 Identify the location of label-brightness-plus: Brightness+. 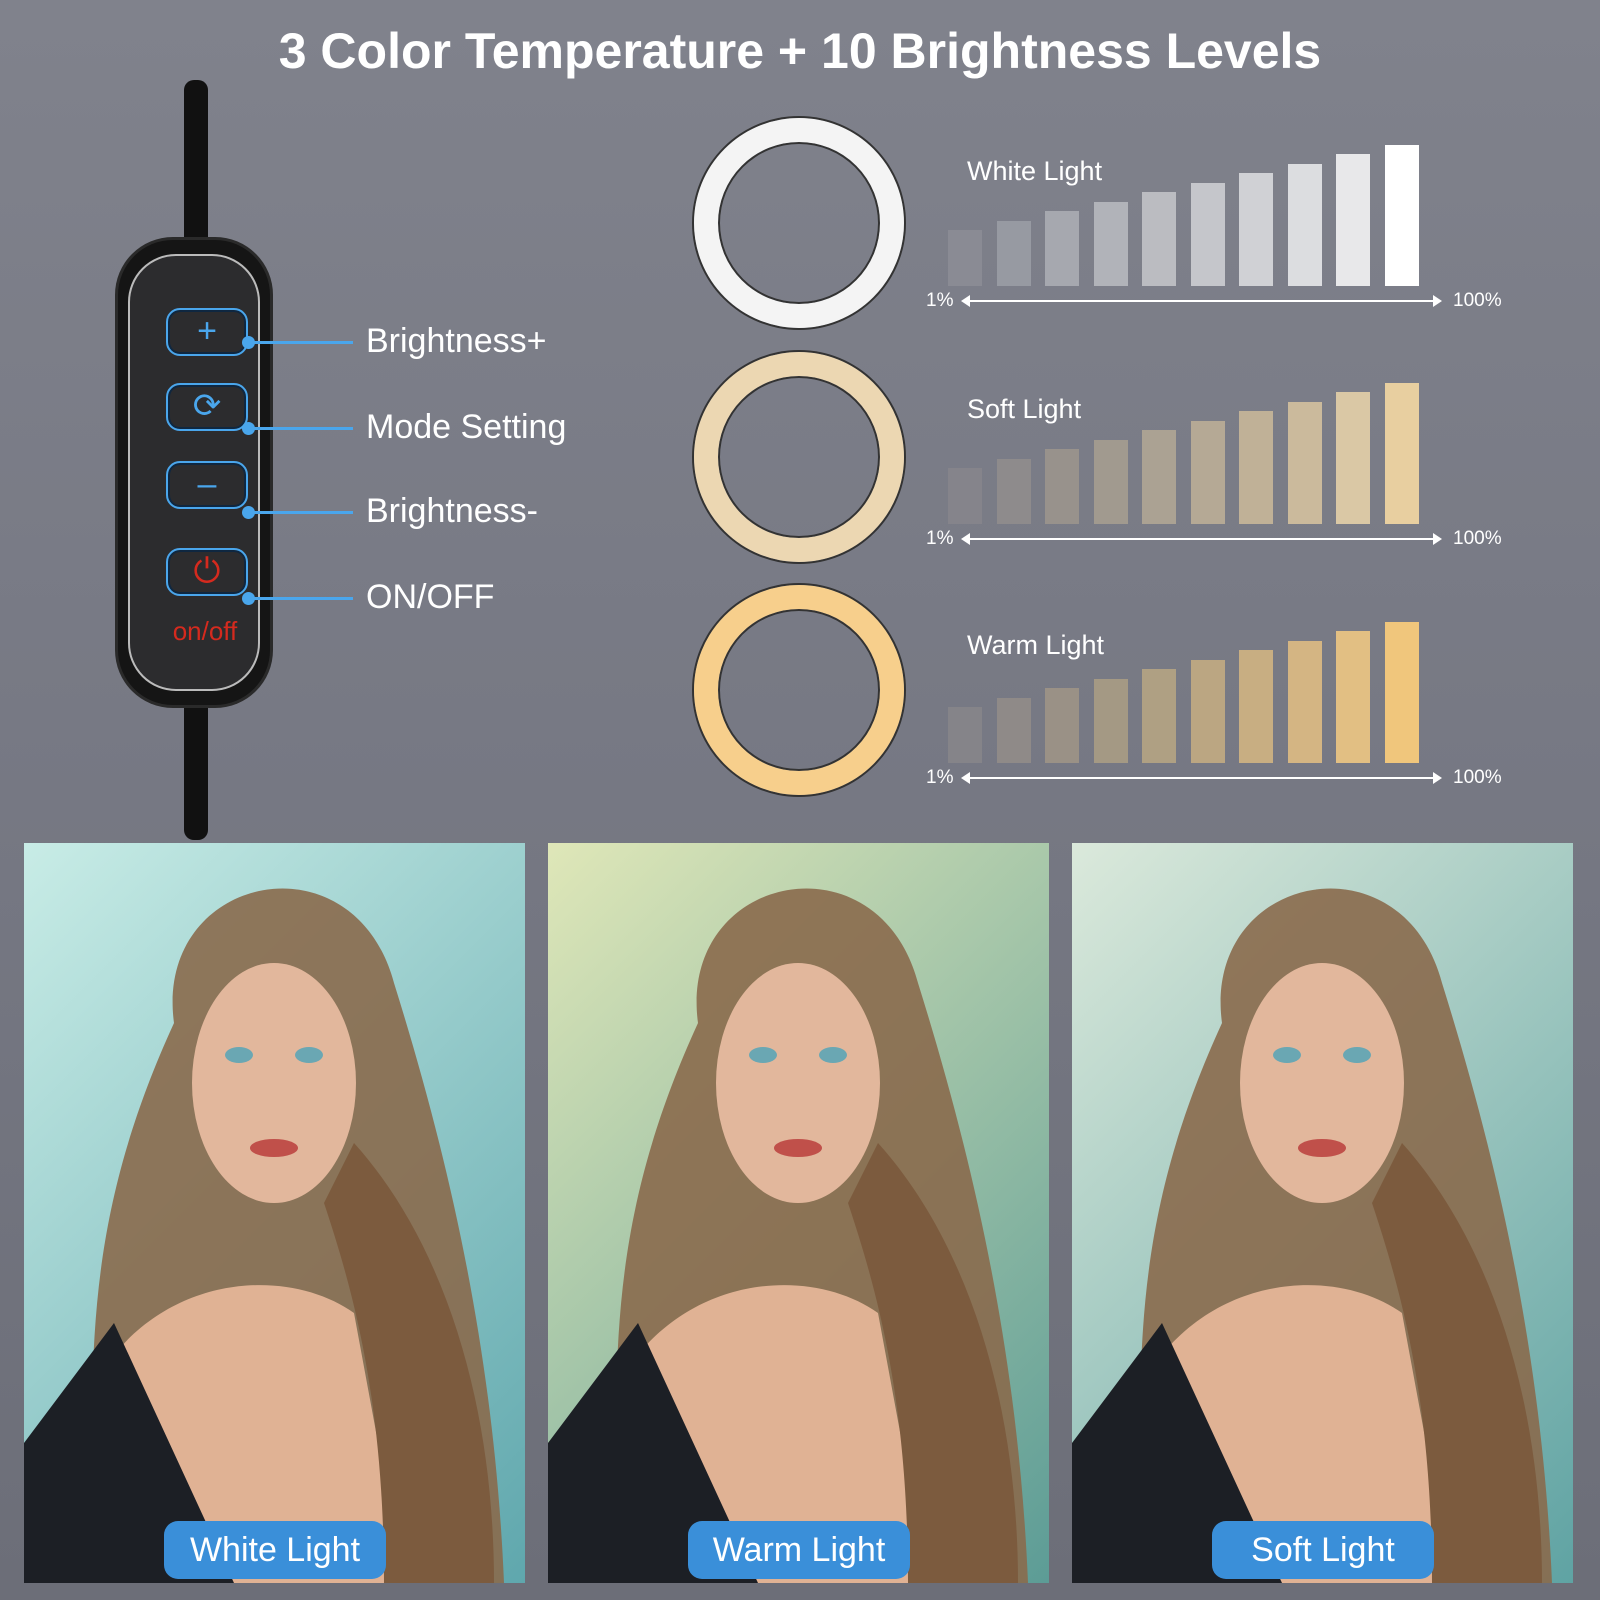
(456, 341).